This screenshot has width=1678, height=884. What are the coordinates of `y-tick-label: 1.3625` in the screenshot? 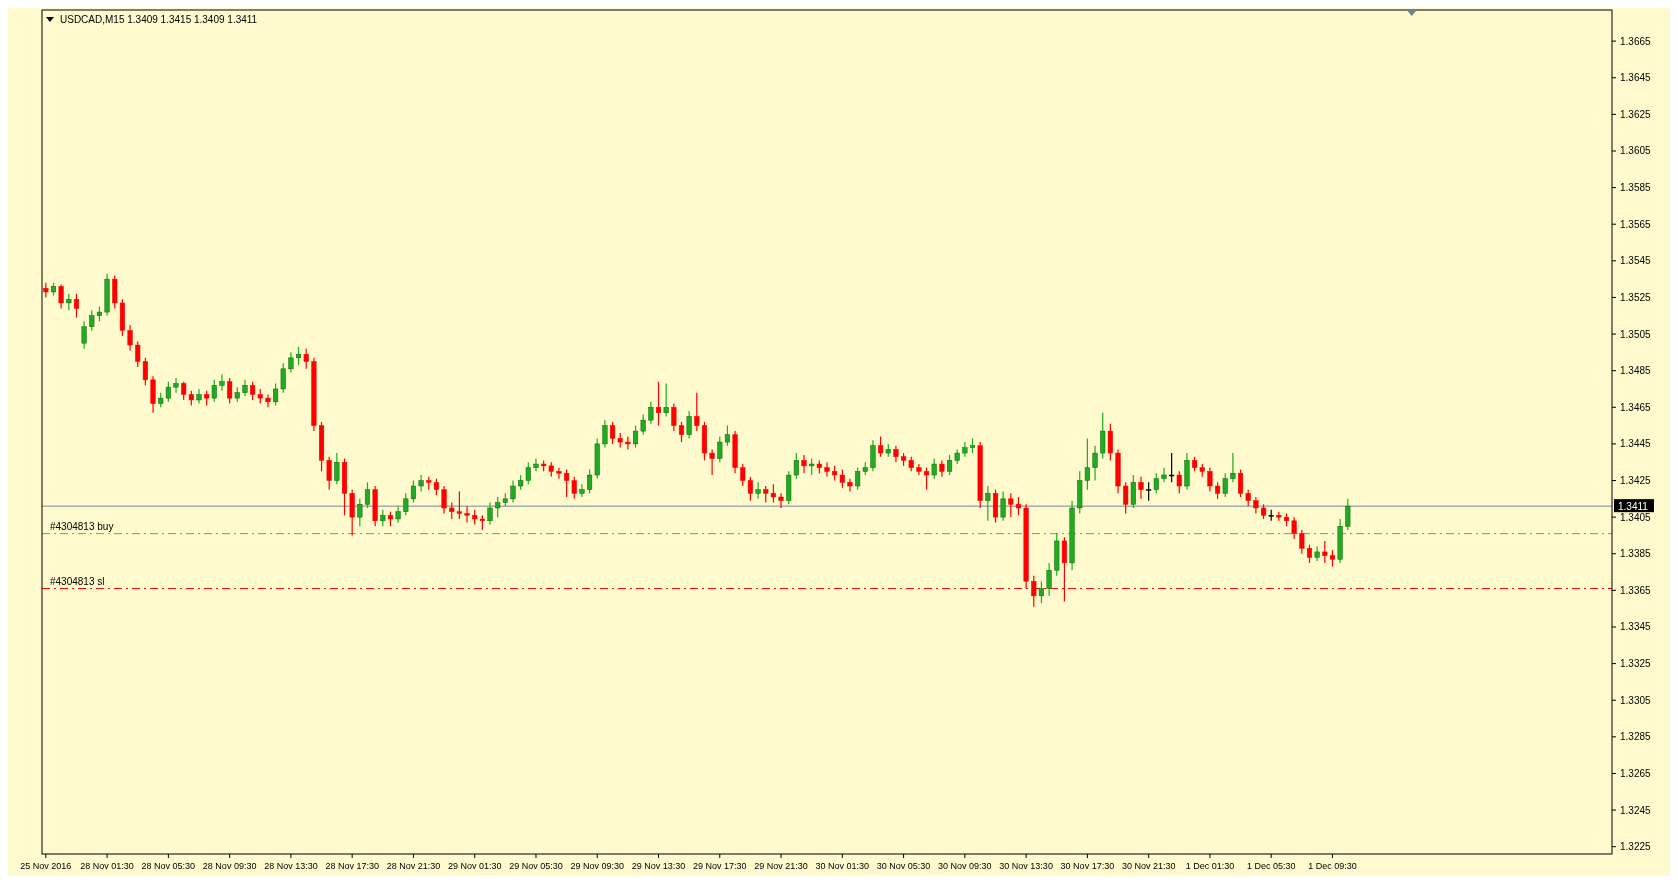 It's located at (1636, 114).